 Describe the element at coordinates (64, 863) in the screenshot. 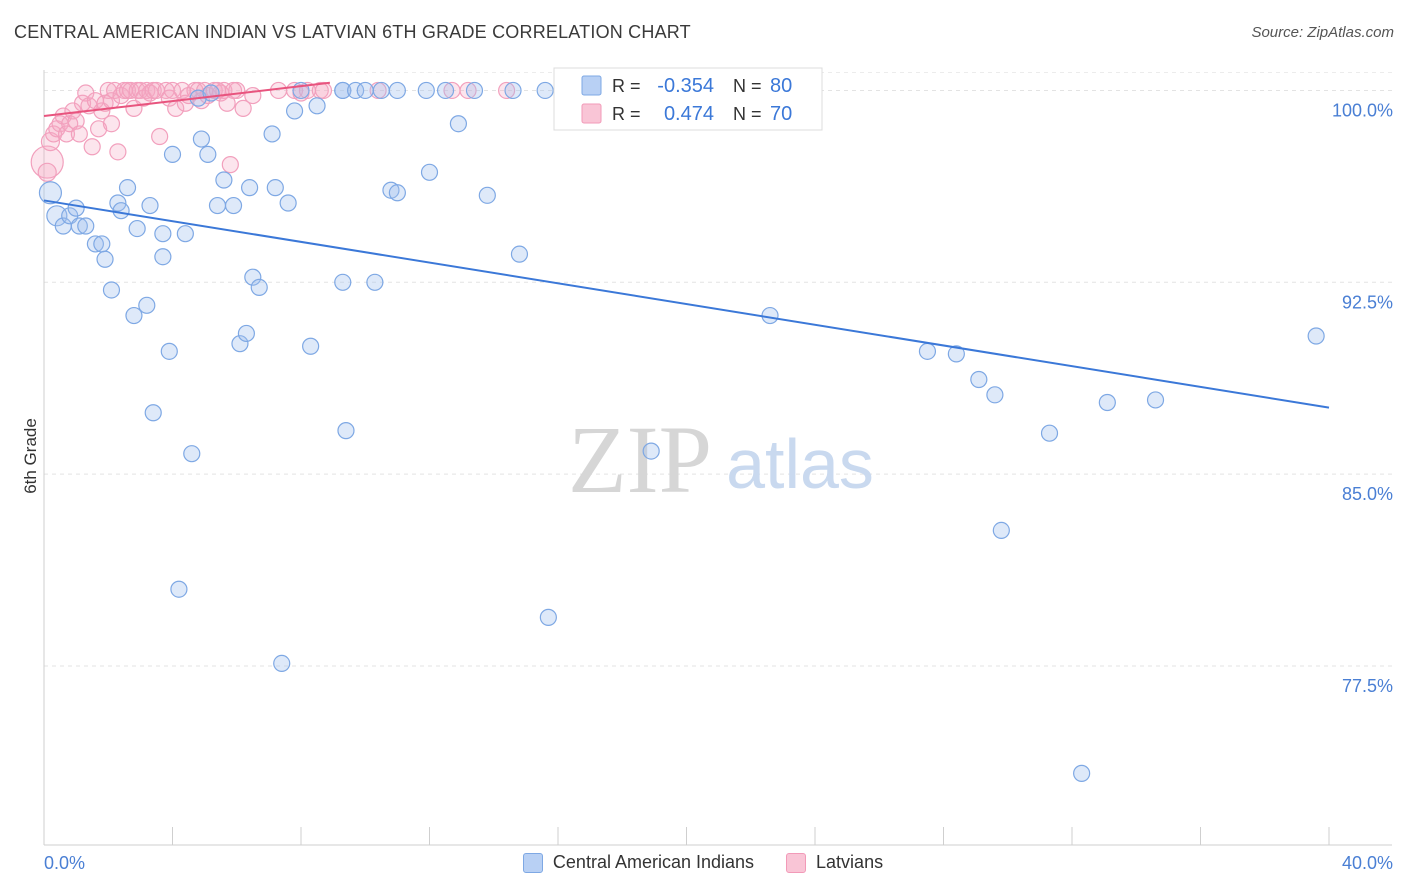

I see `x-tick-label-min: 0.0%` at that location.